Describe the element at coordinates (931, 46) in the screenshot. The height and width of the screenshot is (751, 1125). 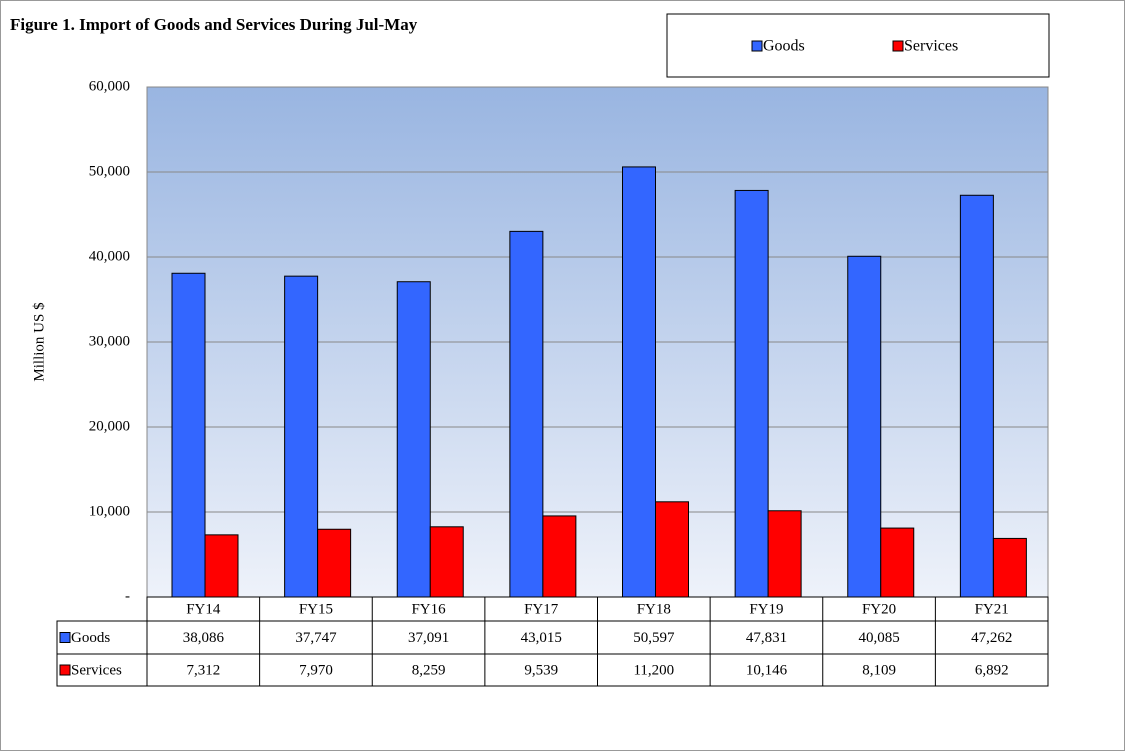
I see `legend-label: Services` at that location.